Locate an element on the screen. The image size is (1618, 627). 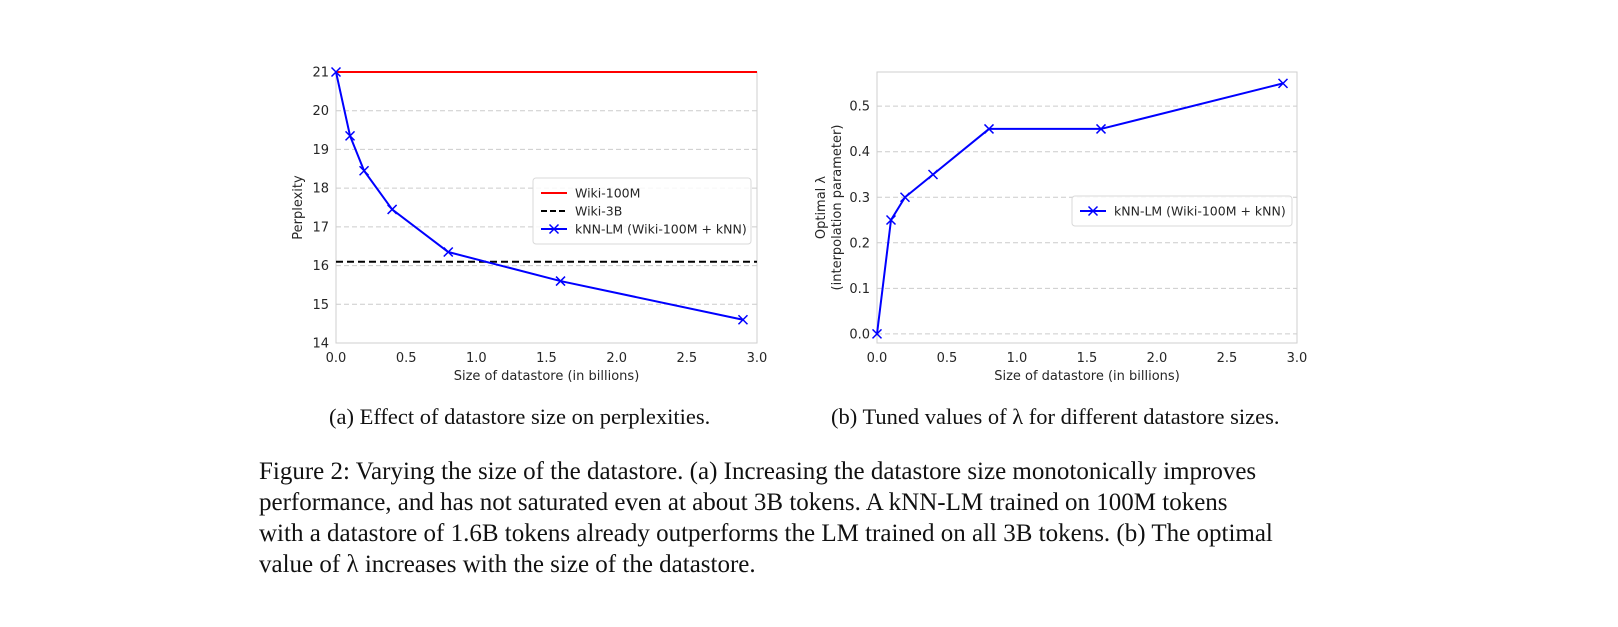
y-tick-label: 15 is located at coordinates (320, 305).